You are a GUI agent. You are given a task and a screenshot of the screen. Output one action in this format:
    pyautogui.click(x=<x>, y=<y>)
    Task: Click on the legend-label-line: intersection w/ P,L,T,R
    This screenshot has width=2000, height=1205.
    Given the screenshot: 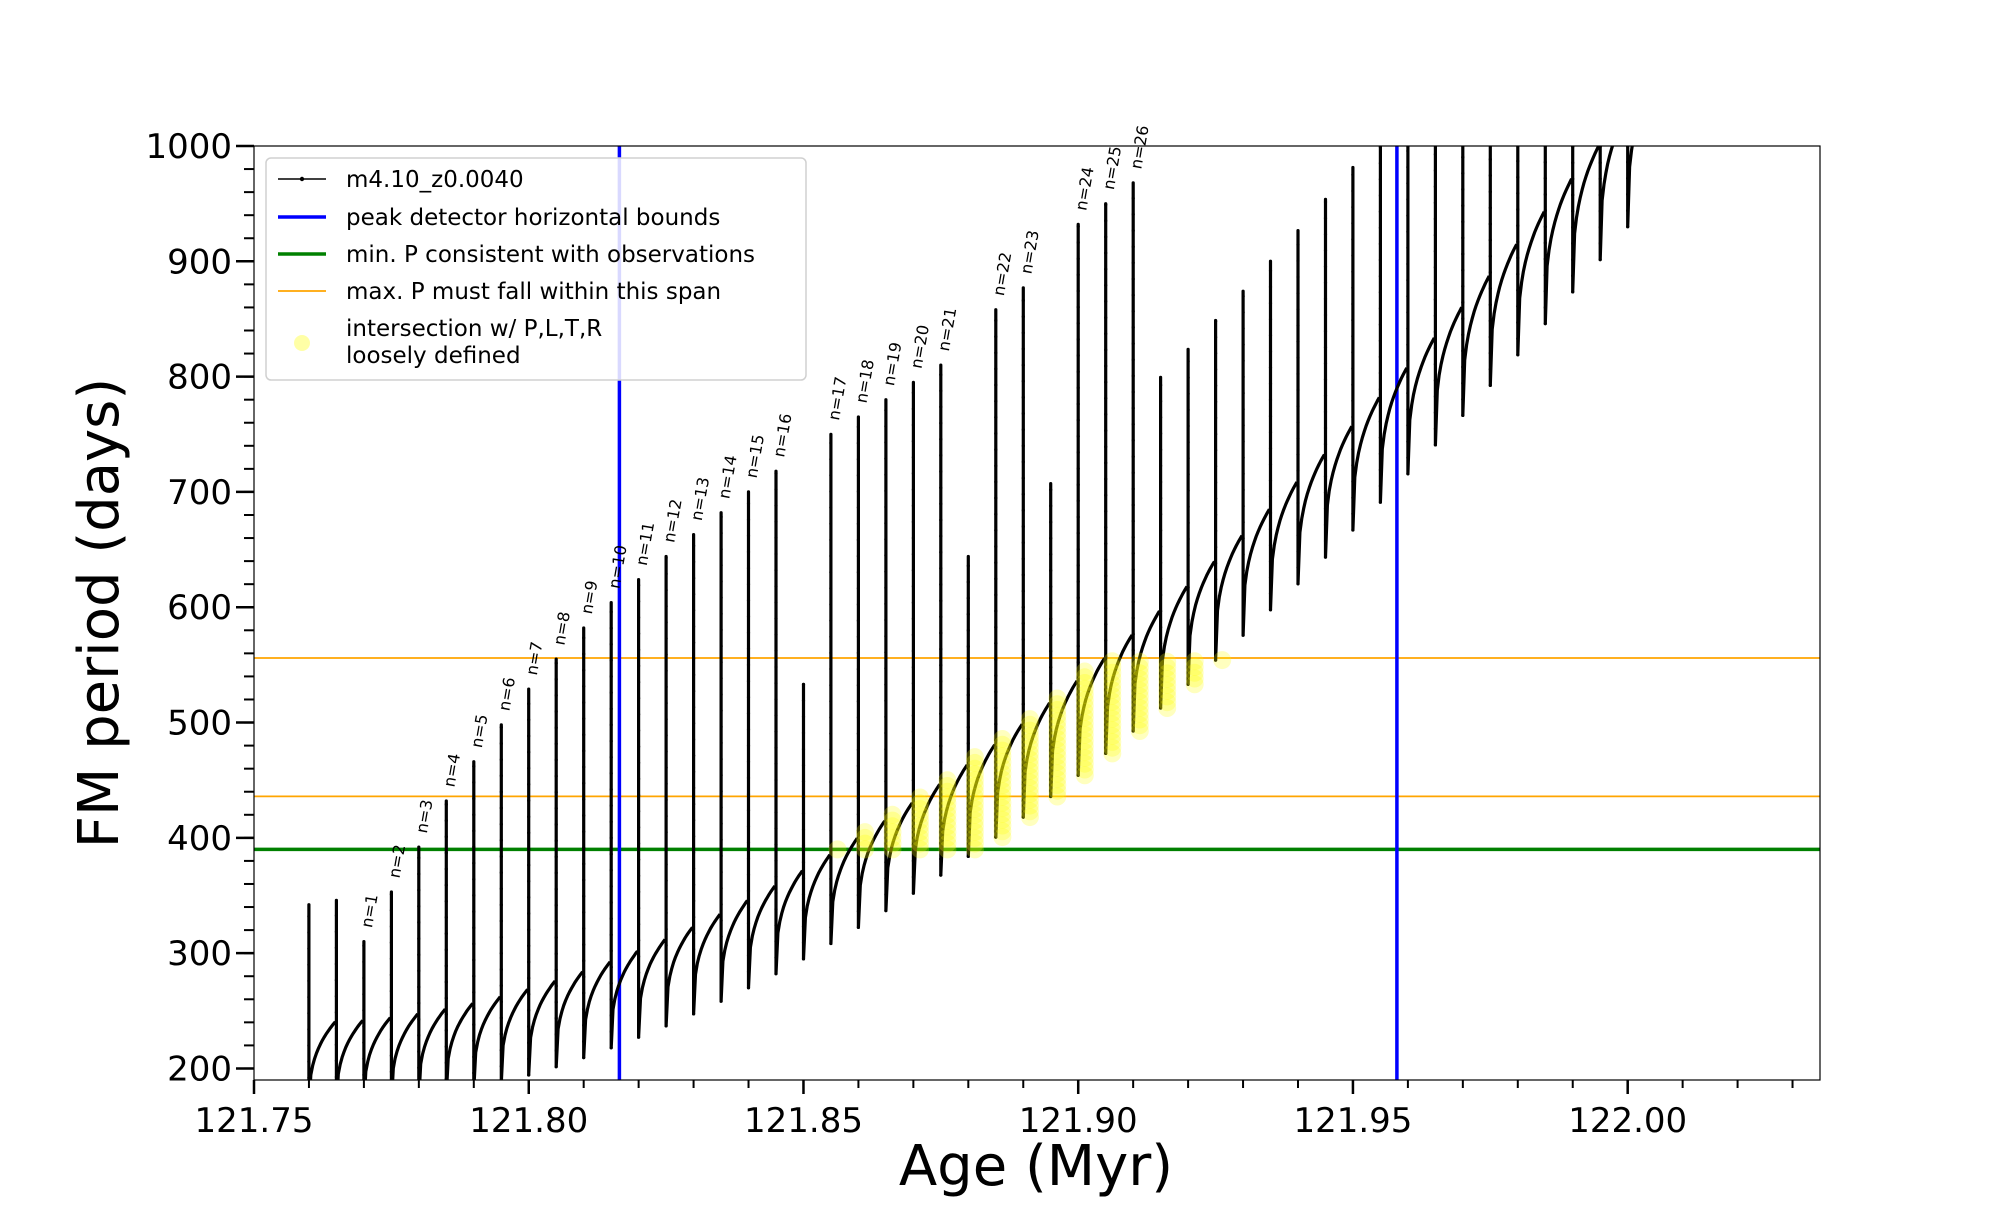 What is the action you would take?
    pyautogui.click(x=474, y=329)
    